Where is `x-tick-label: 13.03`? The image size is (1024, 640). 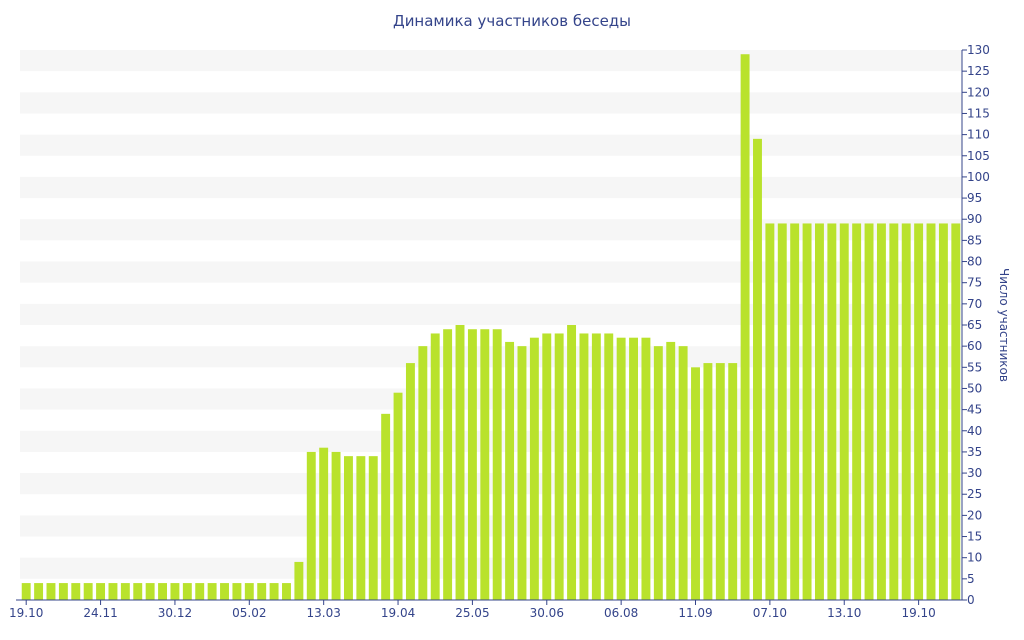
x-tick-label: 13.03 is located at coordinates (323, 613).